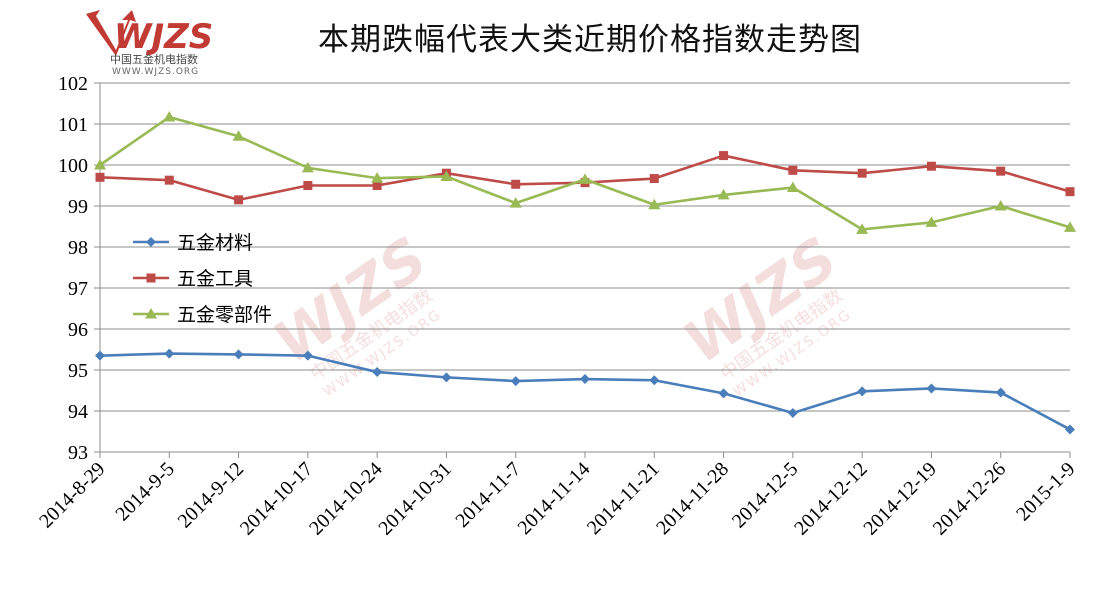  Describe the element at coordinates (78, 453) in the screenshot. I see `y-tick-label: 93` at that location.